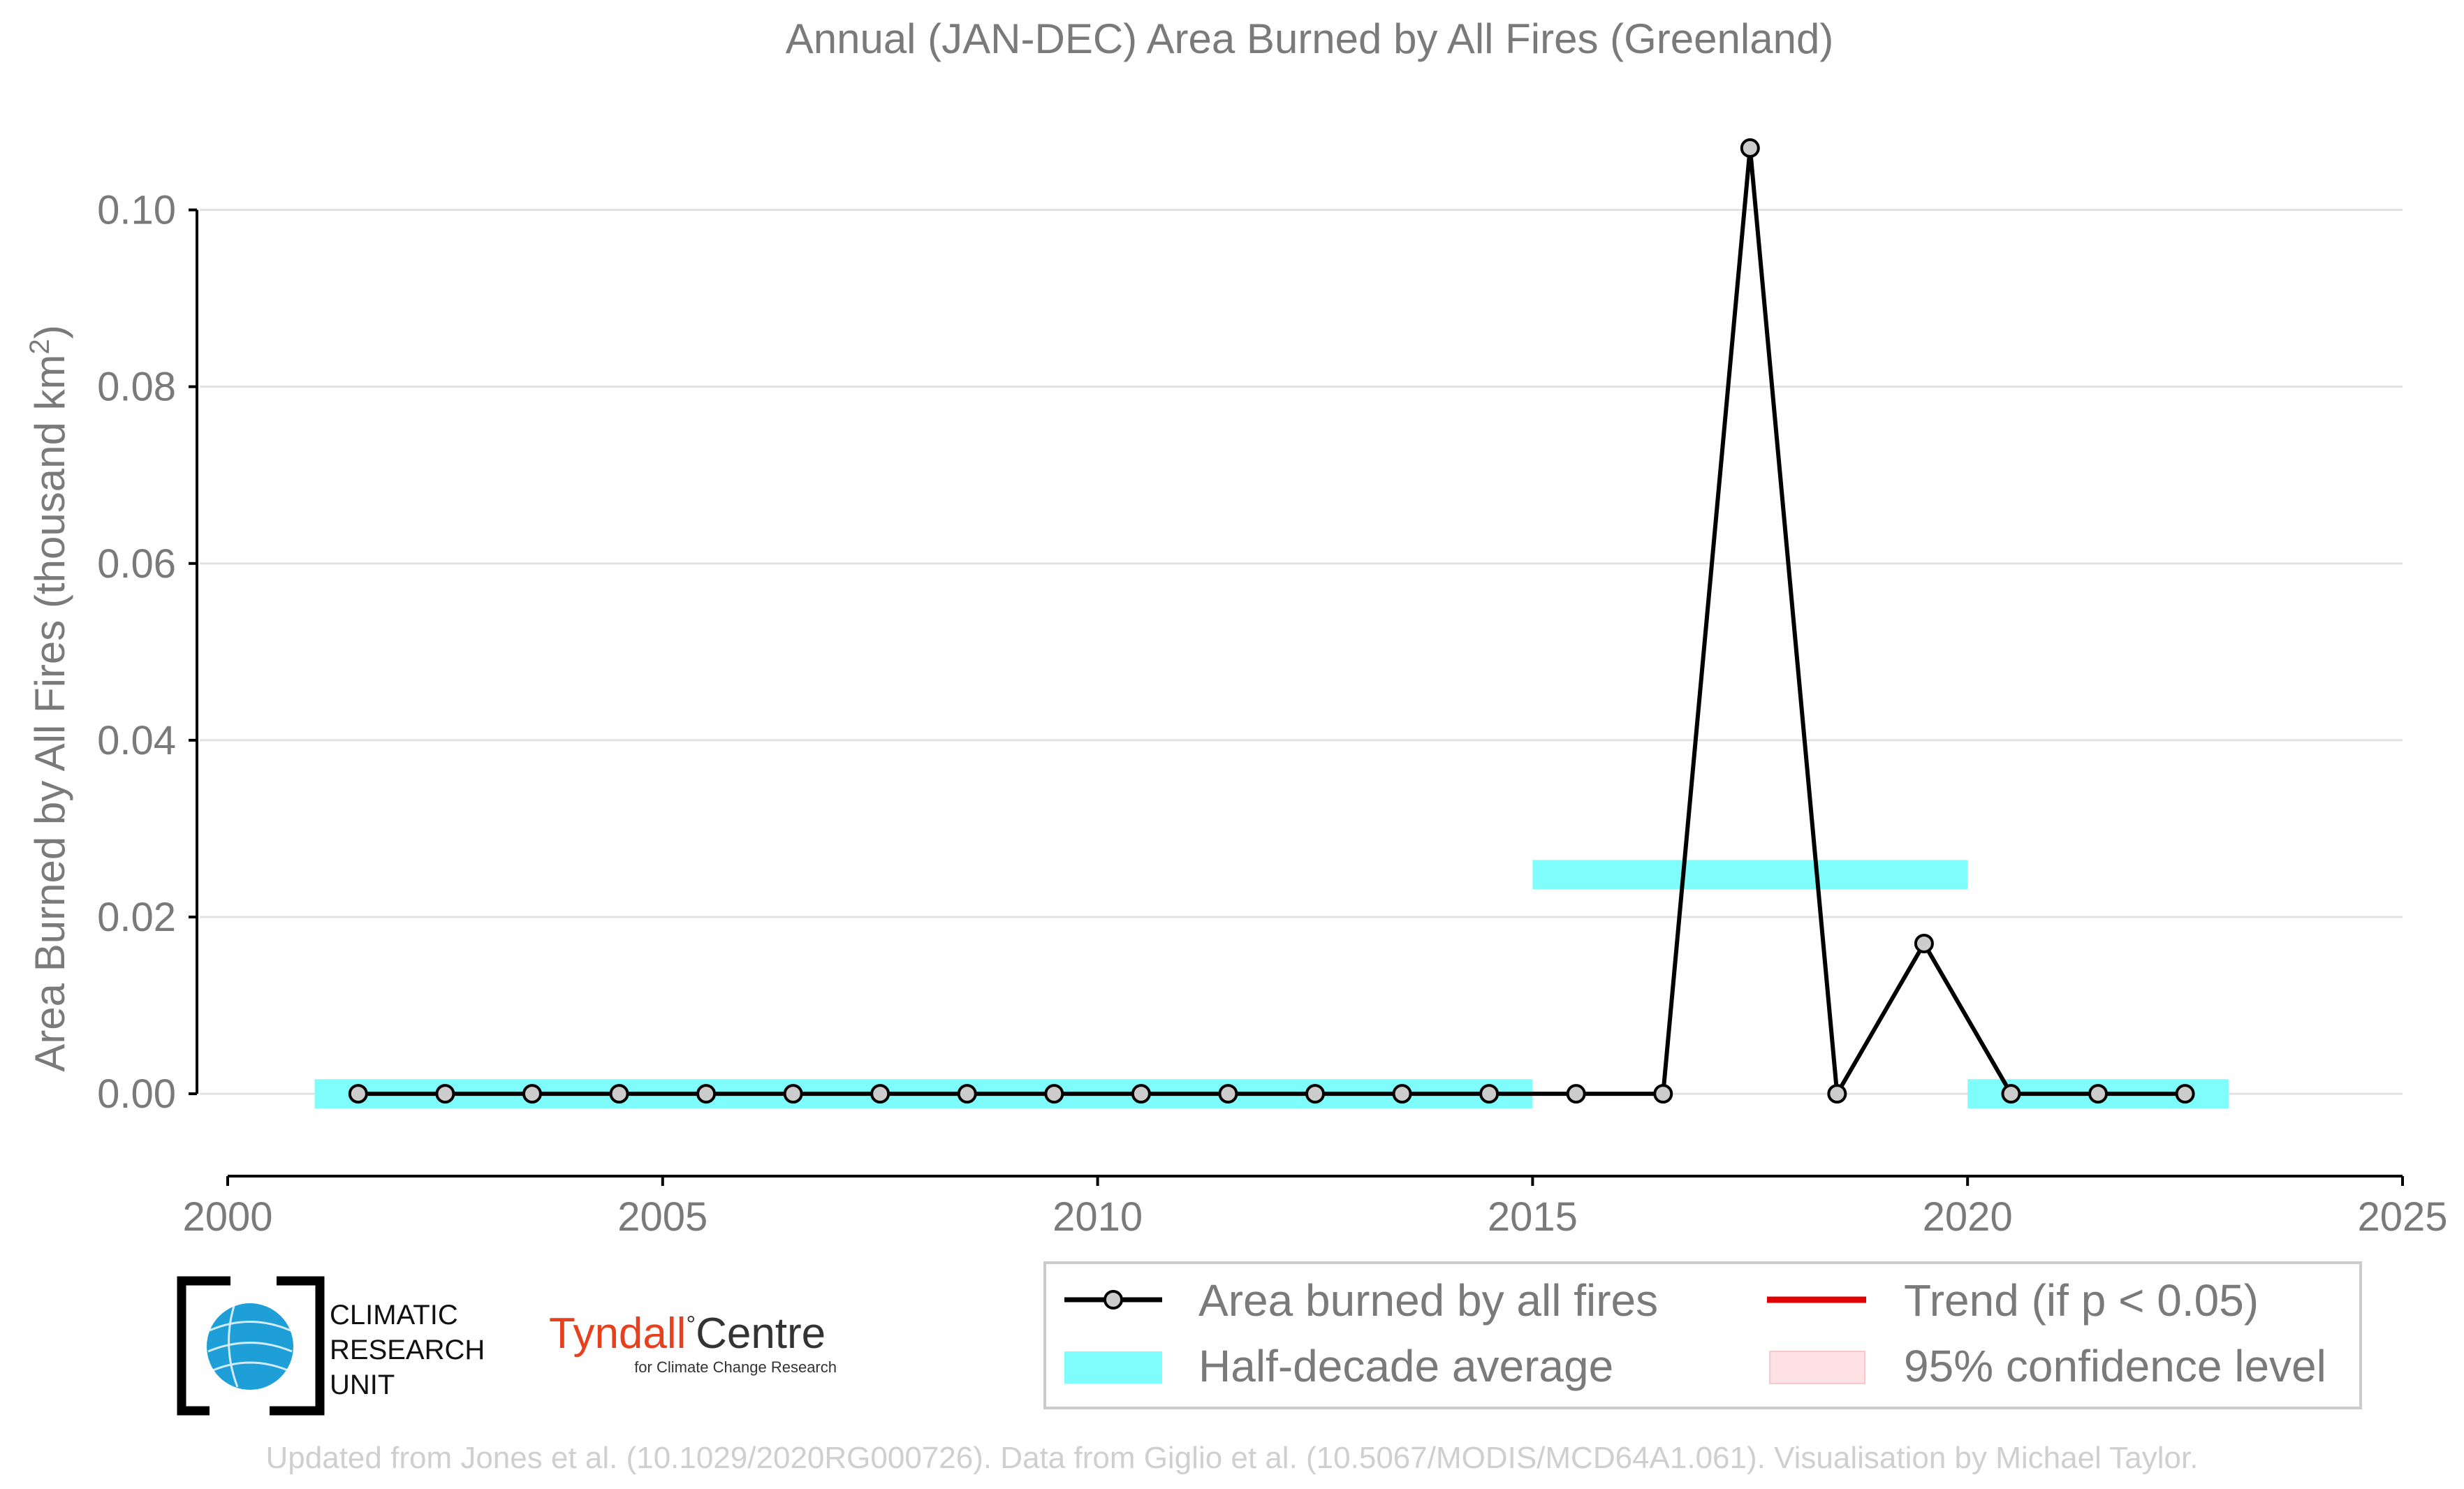 This screenshot has height=1489, width=2464. What do you see at coordinates (297, 1346) in the screenshot?
I see `cru-logo-right-bracket` at bounding box center [297, 1346].